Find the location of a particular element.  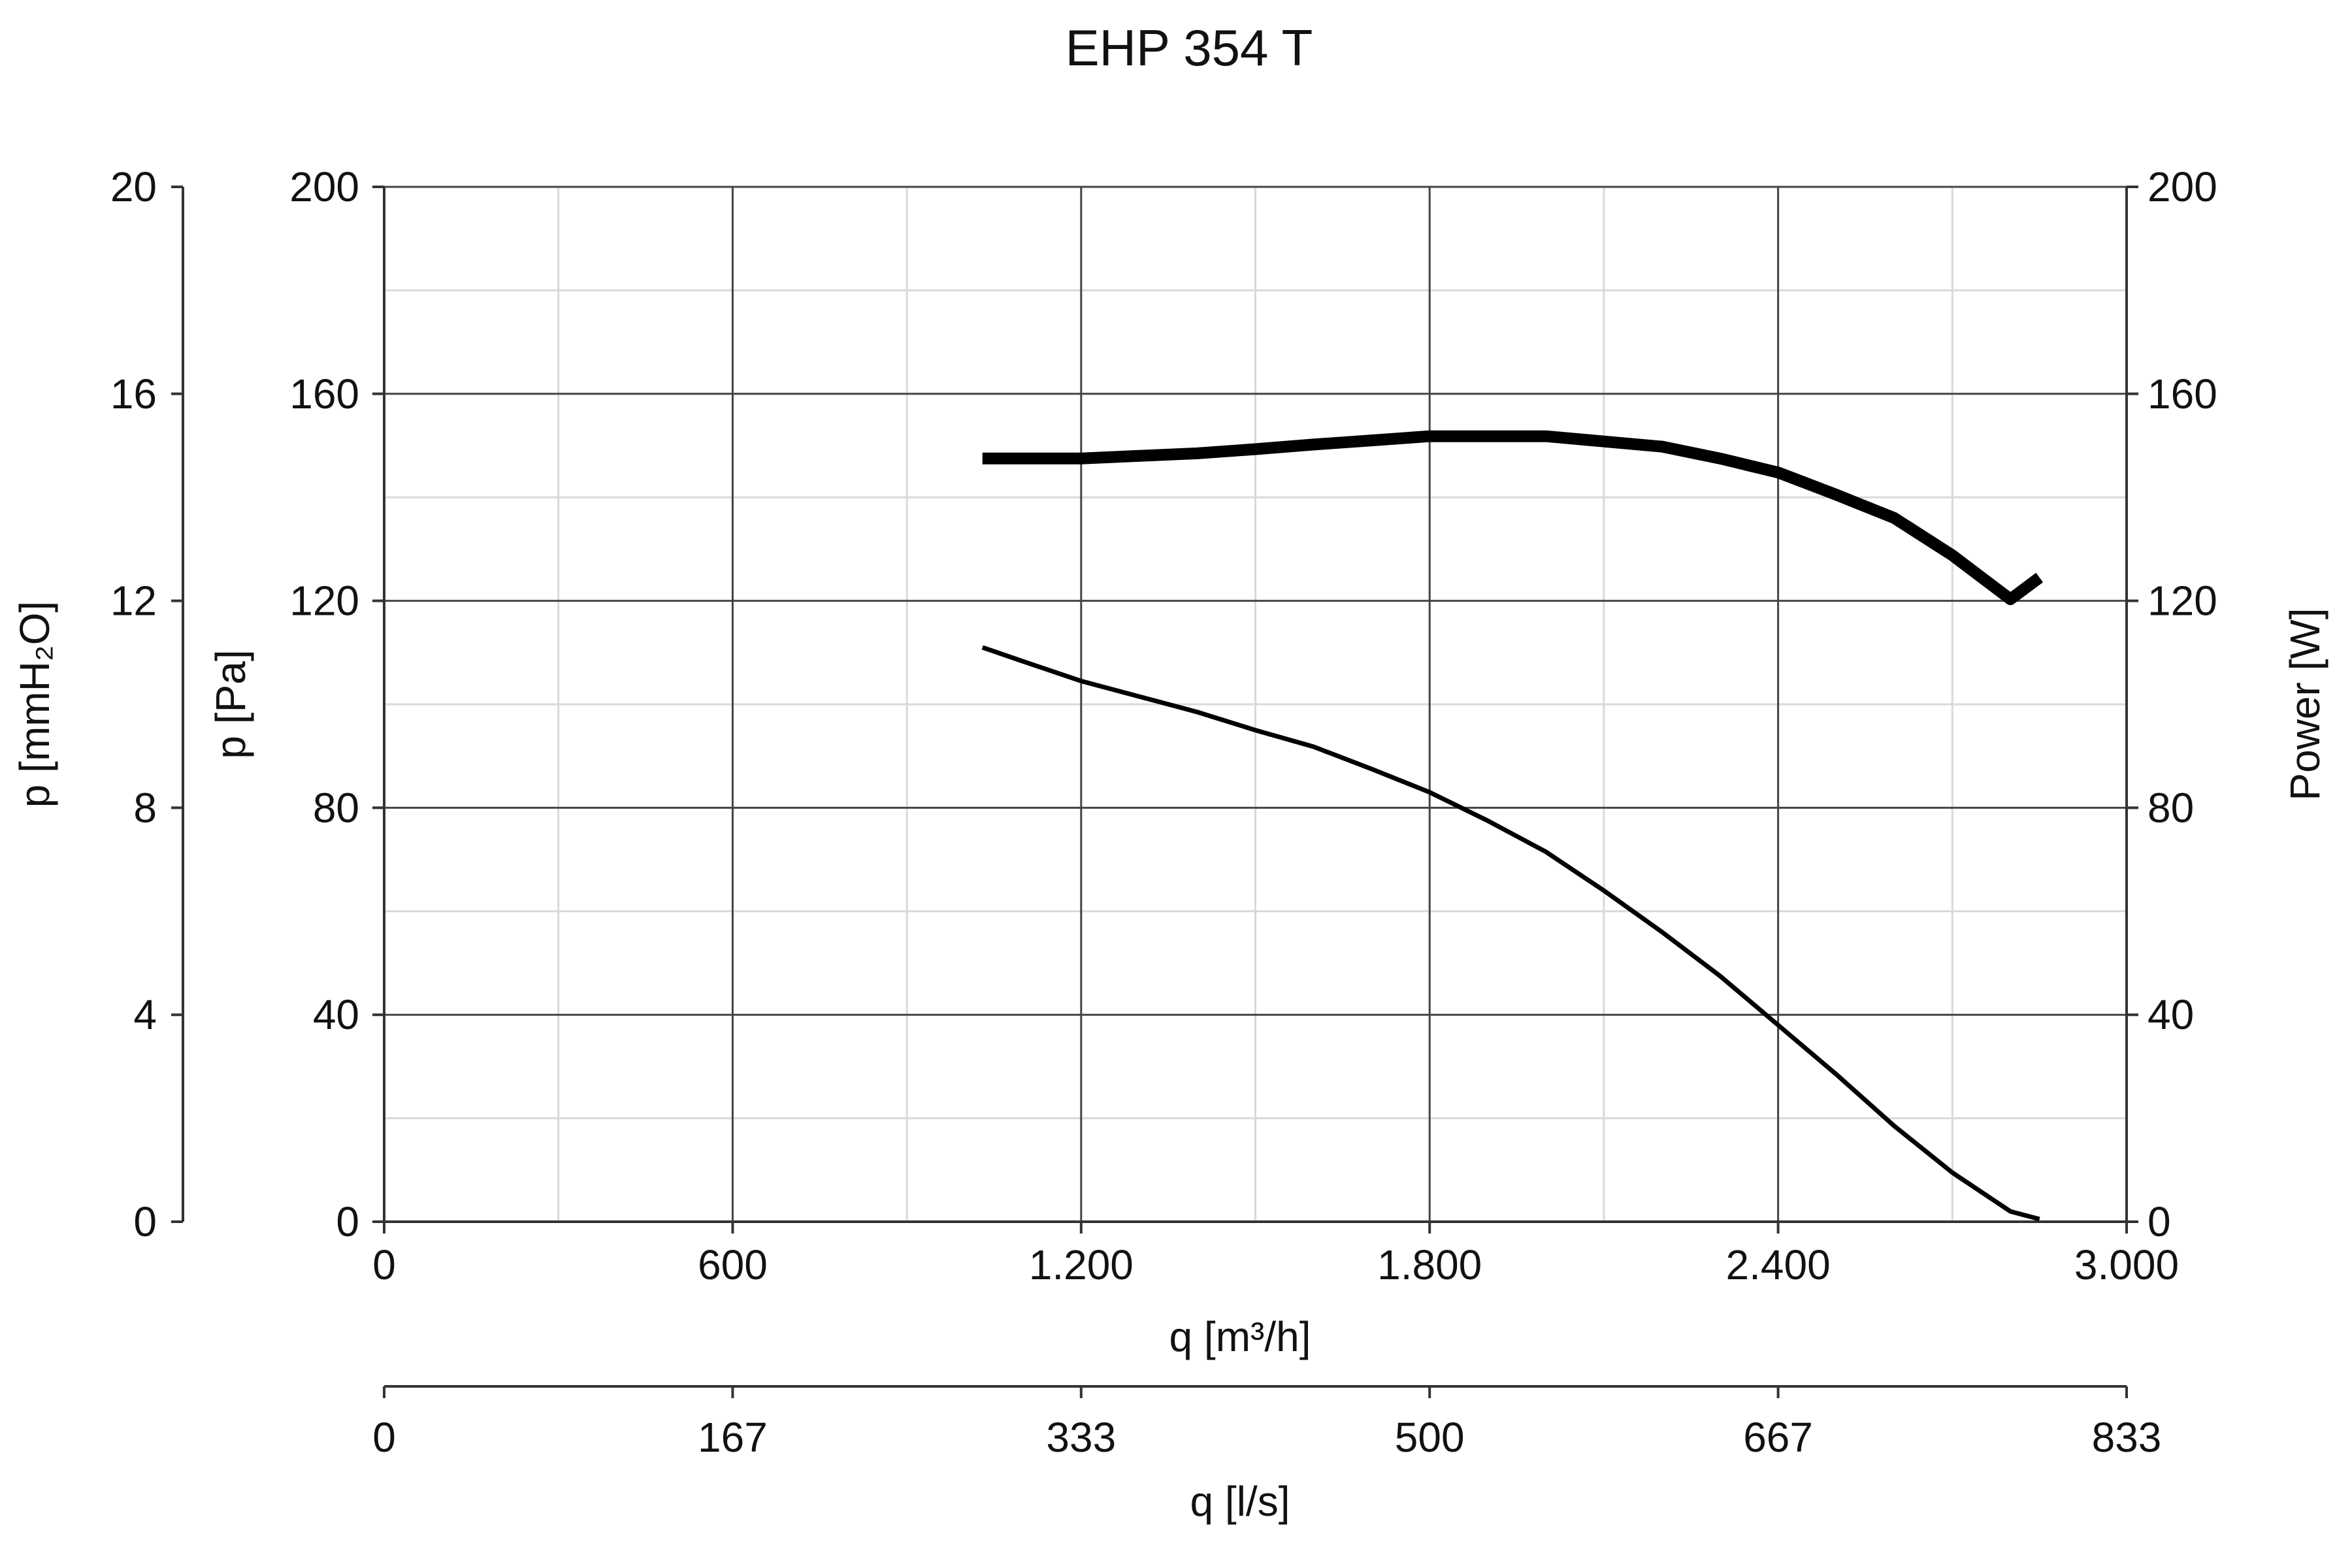

y-tick-label: 40 is located at coordinates (336, 1014).